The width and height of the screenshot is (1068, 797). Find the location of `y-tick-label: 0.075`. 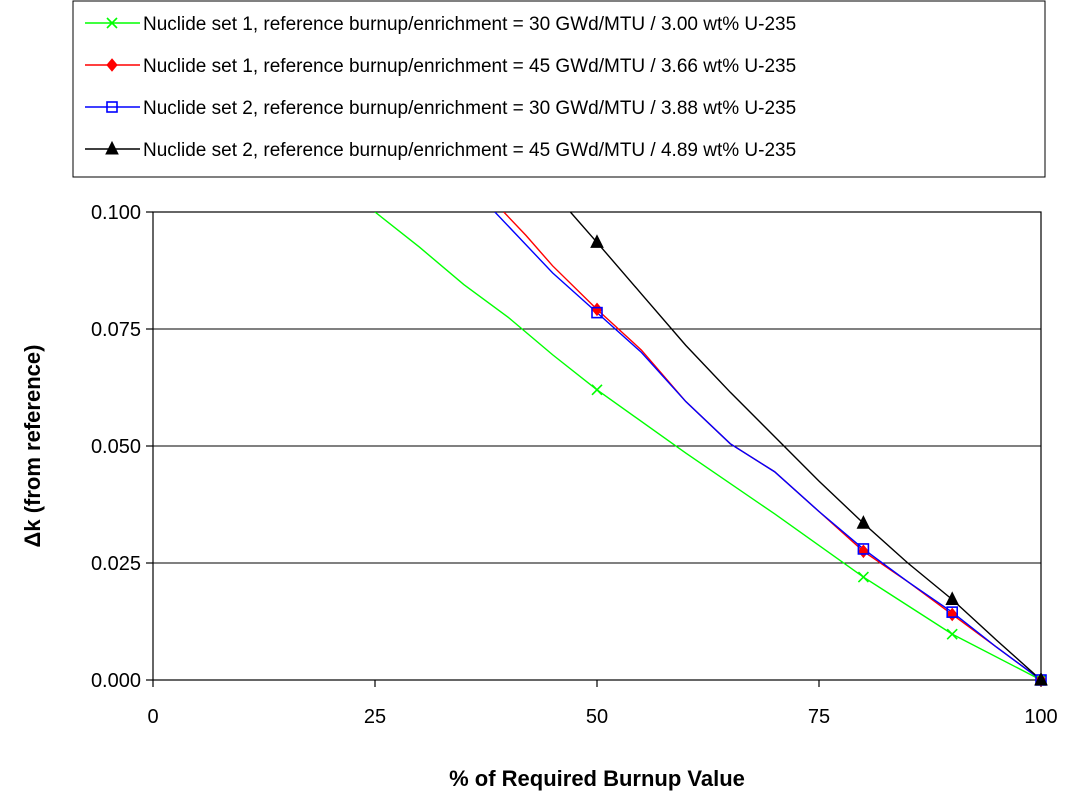

y-tick-label: 0.075 is located at coordinates (116, 330).